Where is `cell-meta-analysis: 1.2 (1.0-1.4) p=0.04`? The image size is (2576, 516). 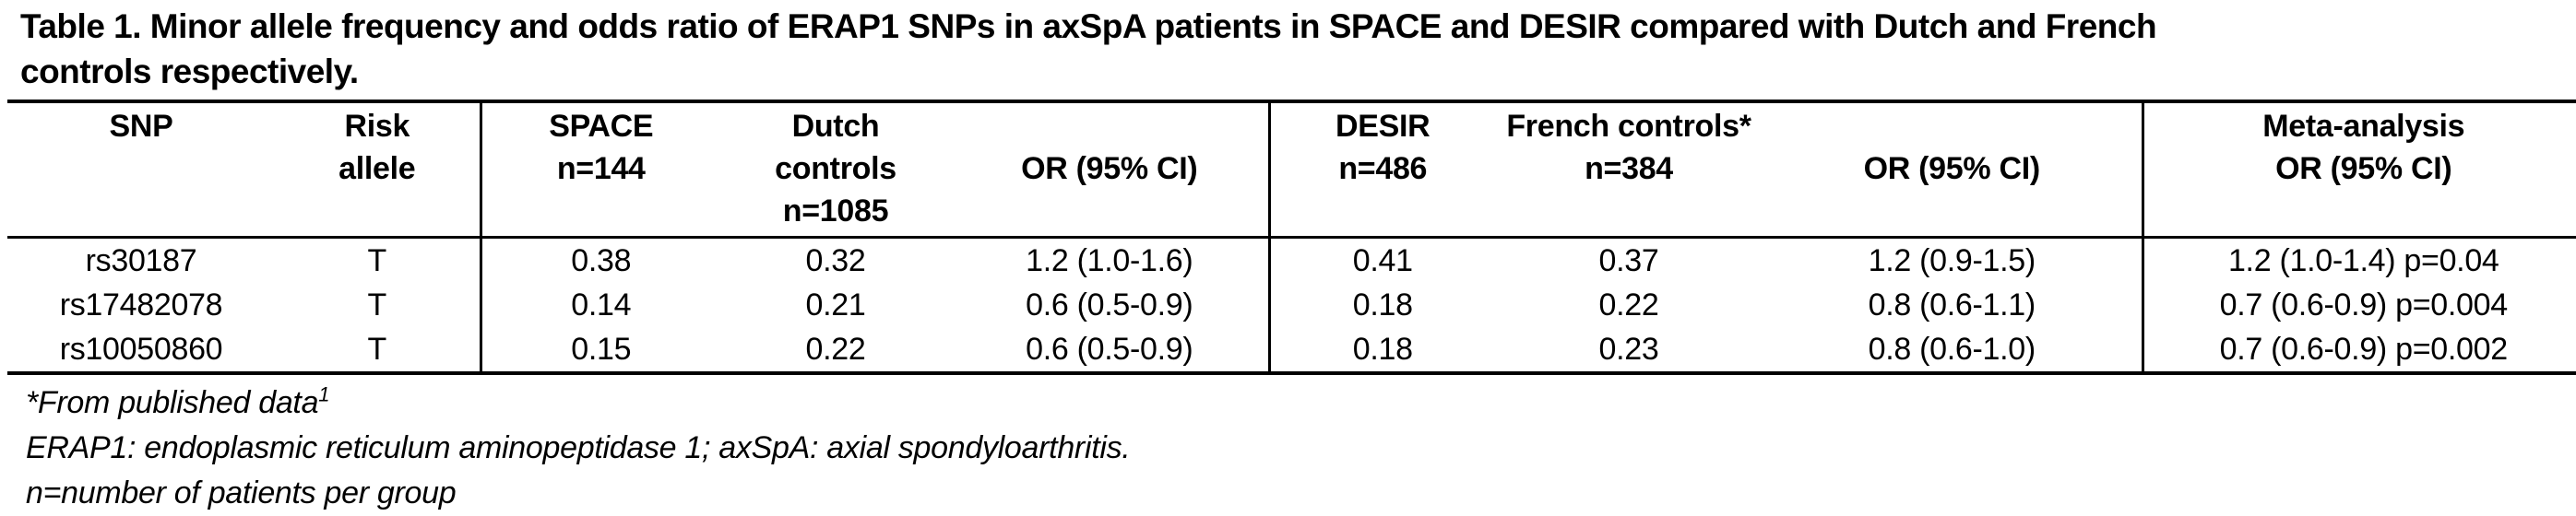
cell-meta-analysis: 1.2 (1.0-1.4) p=0.04 is located at coordinates (2358, 260).